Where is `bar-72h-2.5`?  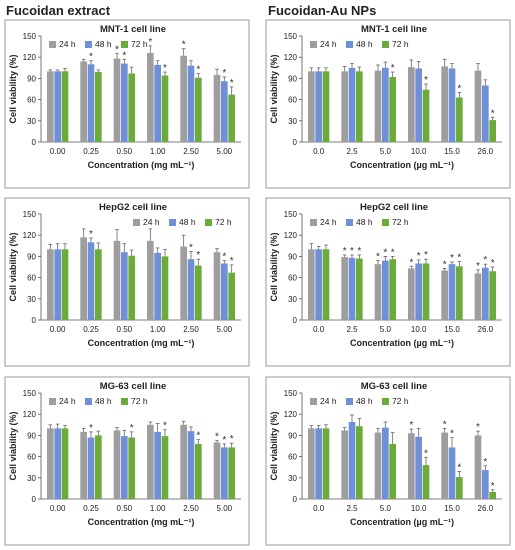 bar-72h-2.5 is located at coordinates (359, 106).